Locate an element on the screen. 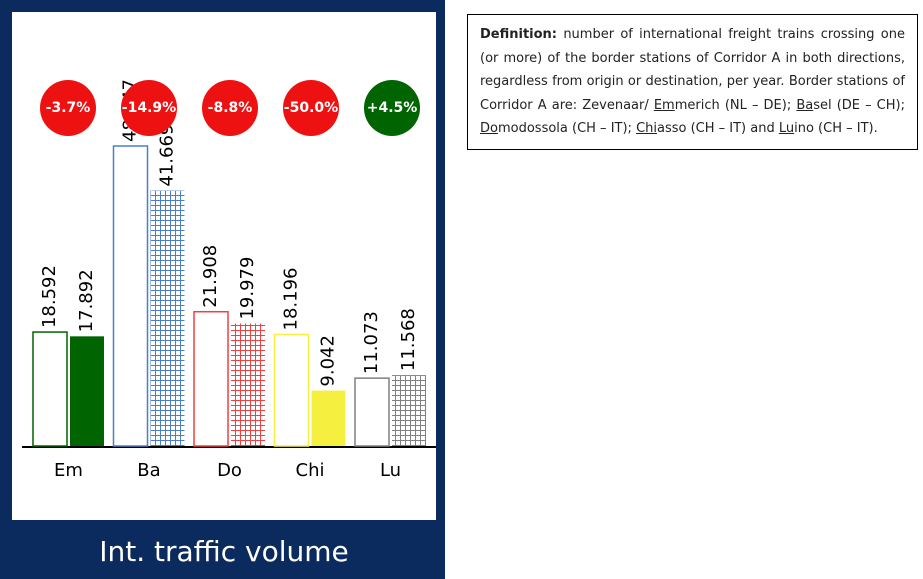 The width and height of the screenshot is (923, 579). x-tick-label: Lu is located at coordinates (390, 470).